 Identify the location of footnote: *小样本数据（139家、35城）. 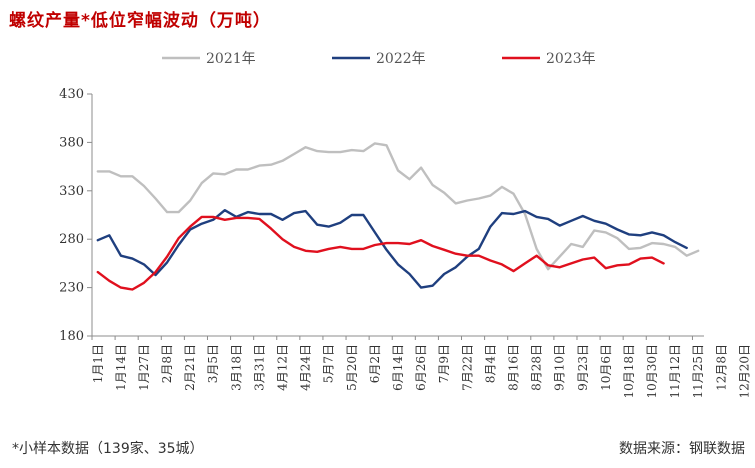
(108, 449).